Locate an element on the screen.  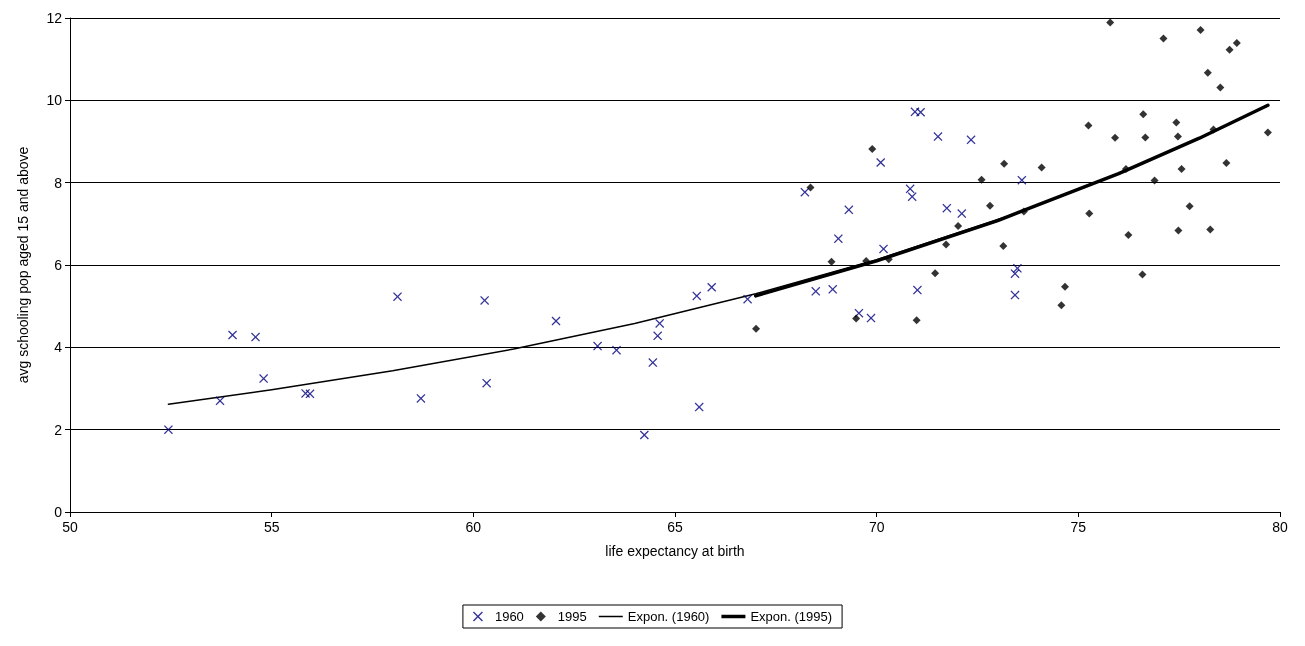
legend-label: Expon. (1995) is located at coordinates (791, 616).